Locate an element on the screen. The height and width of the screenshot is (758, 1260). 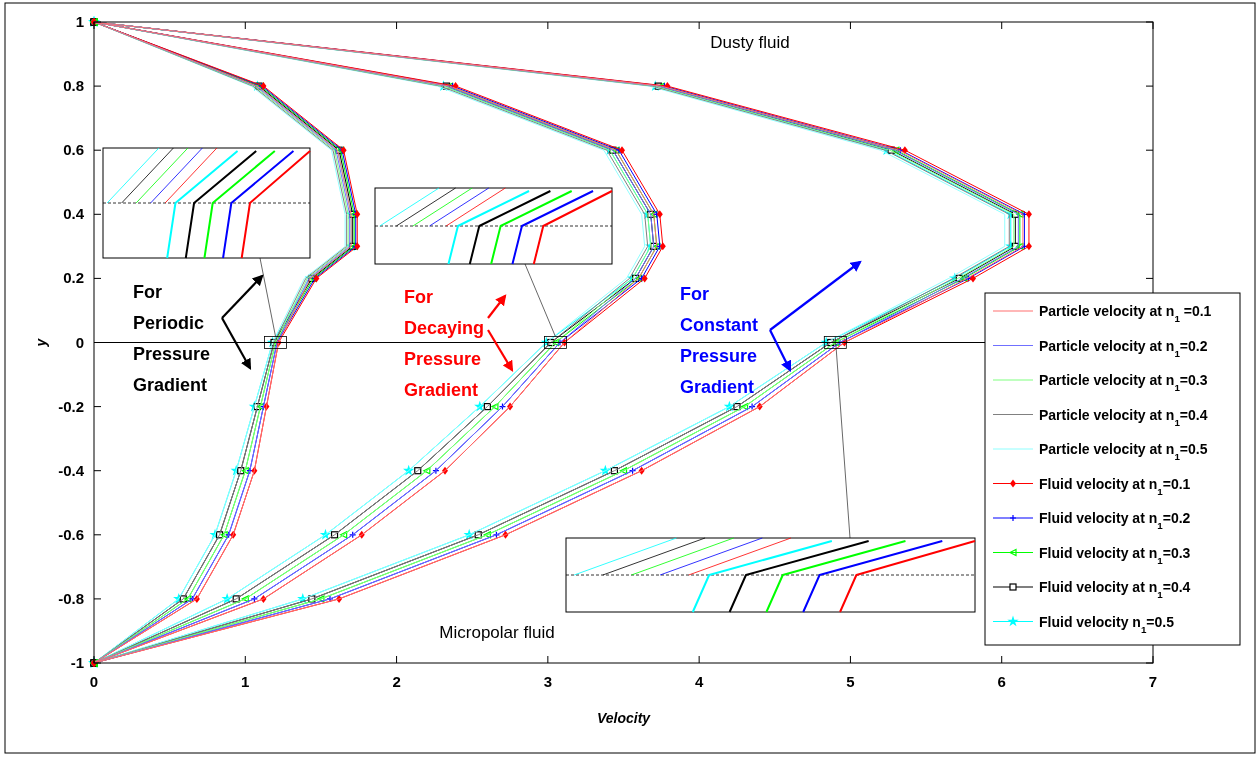
legend-label: Fluid velocity at n$_{1}$=0.2 is located at coordinates (1115, 520).